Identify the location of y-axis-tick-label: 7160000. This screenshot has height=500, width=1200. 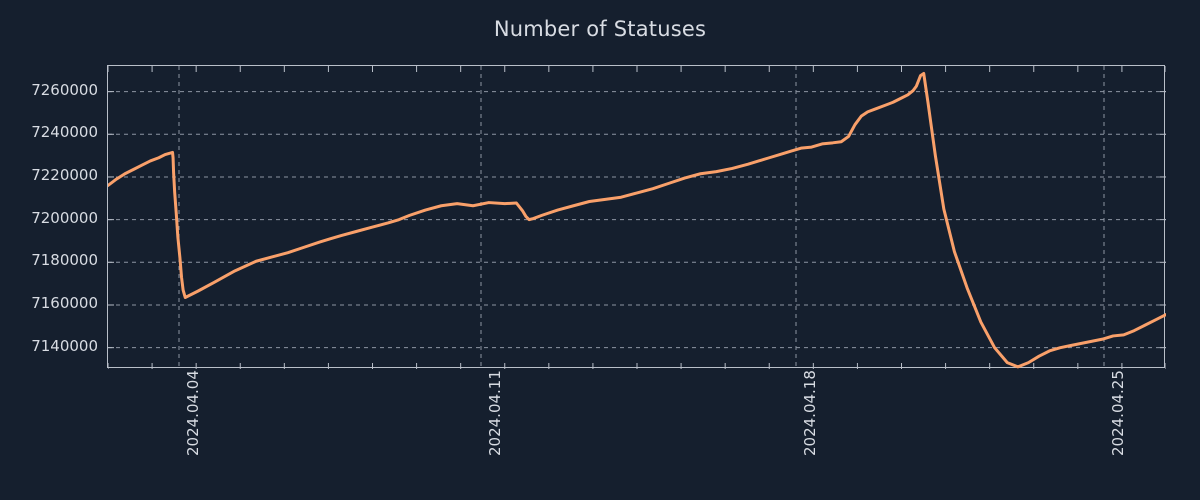
(64, 302).